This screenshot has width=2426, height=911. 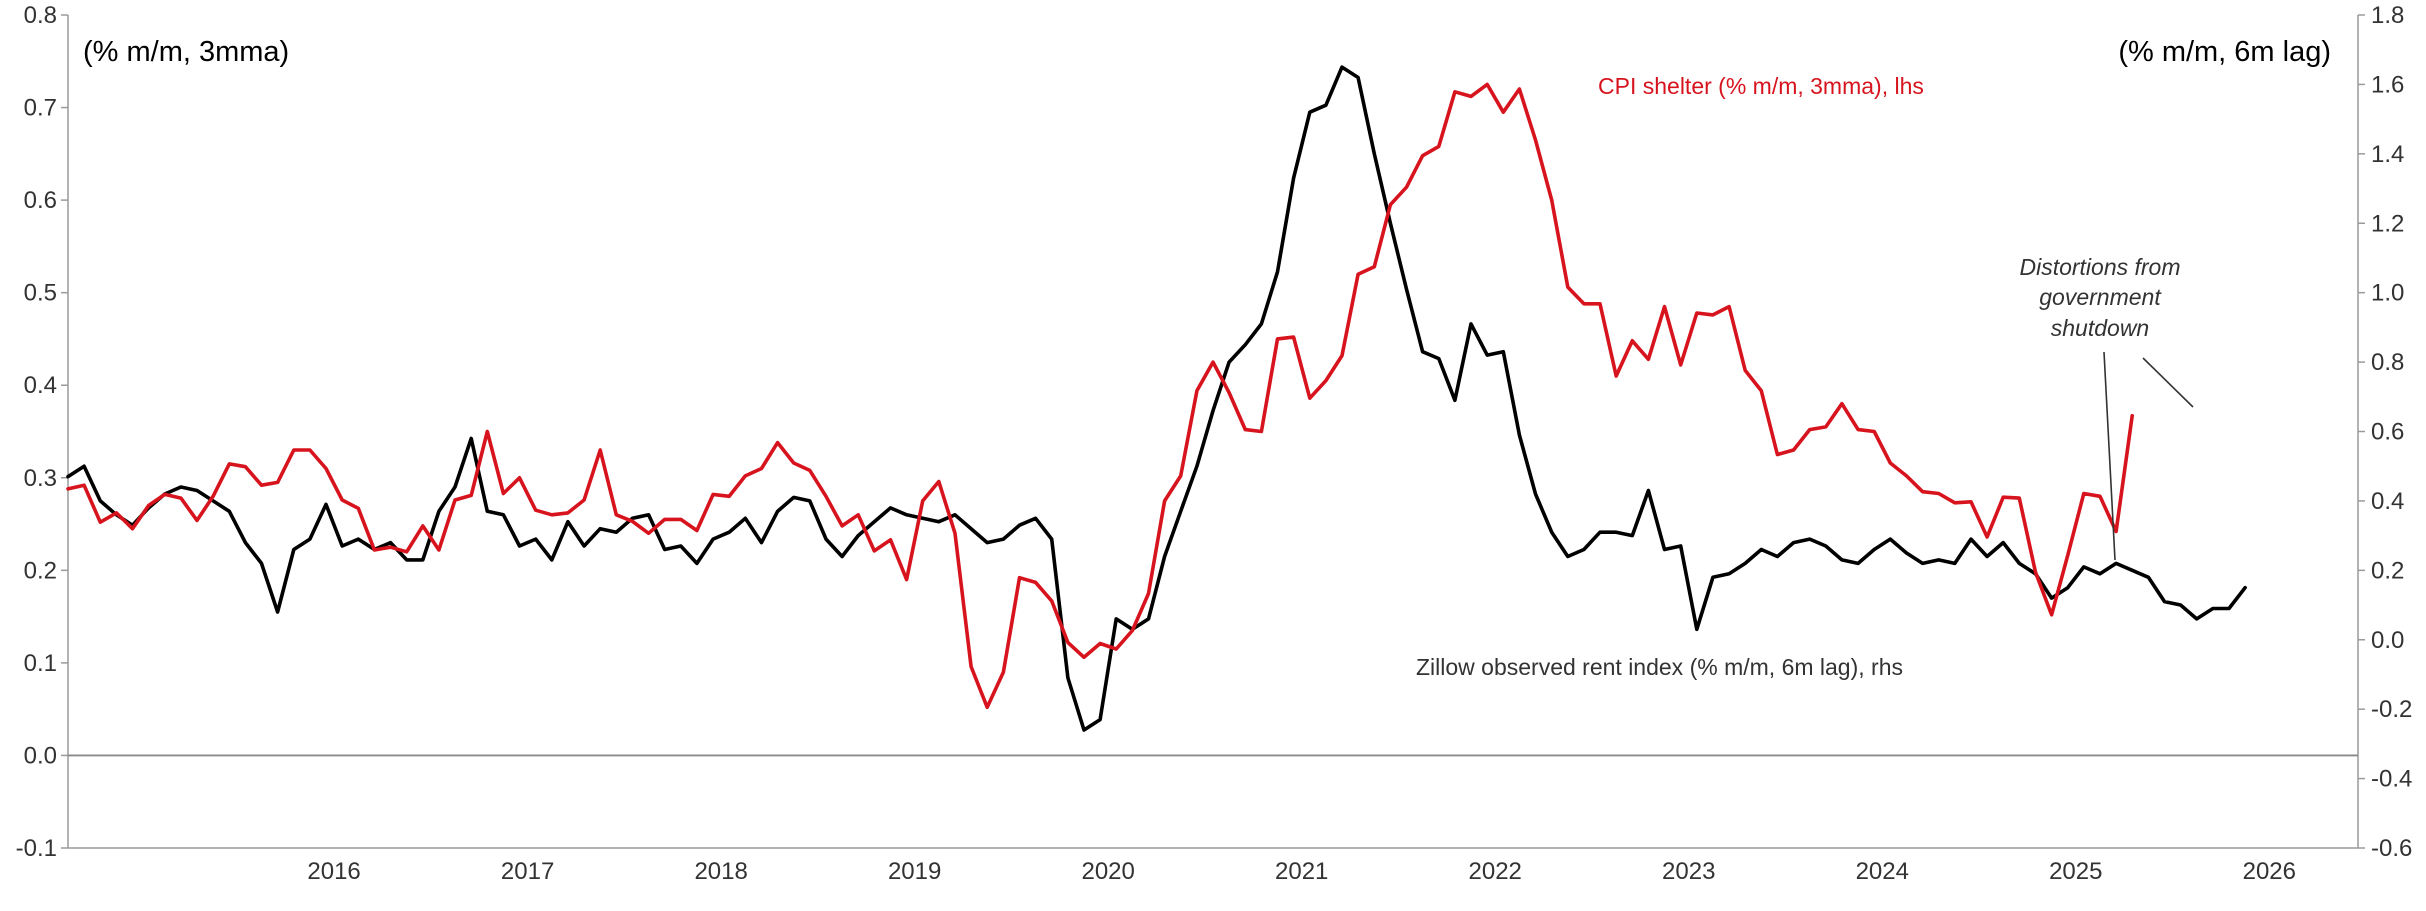 I want to click on x-tick-label: 2025, so click(x=2075, y=871).